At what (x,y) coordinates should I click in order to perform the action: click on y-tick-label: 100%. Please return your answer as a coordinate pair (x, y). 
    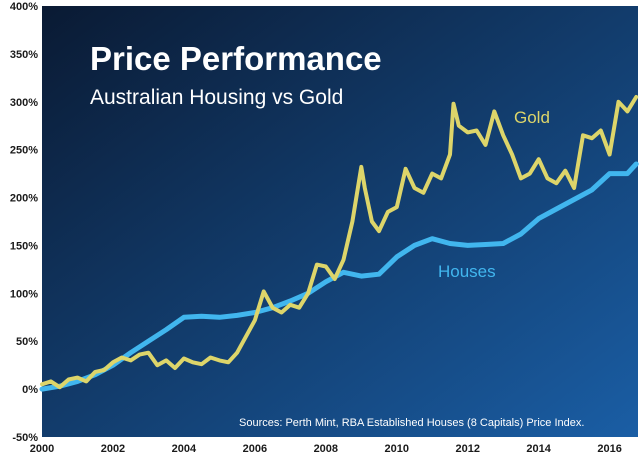
    Looking at the image, I should click on (24, 294).